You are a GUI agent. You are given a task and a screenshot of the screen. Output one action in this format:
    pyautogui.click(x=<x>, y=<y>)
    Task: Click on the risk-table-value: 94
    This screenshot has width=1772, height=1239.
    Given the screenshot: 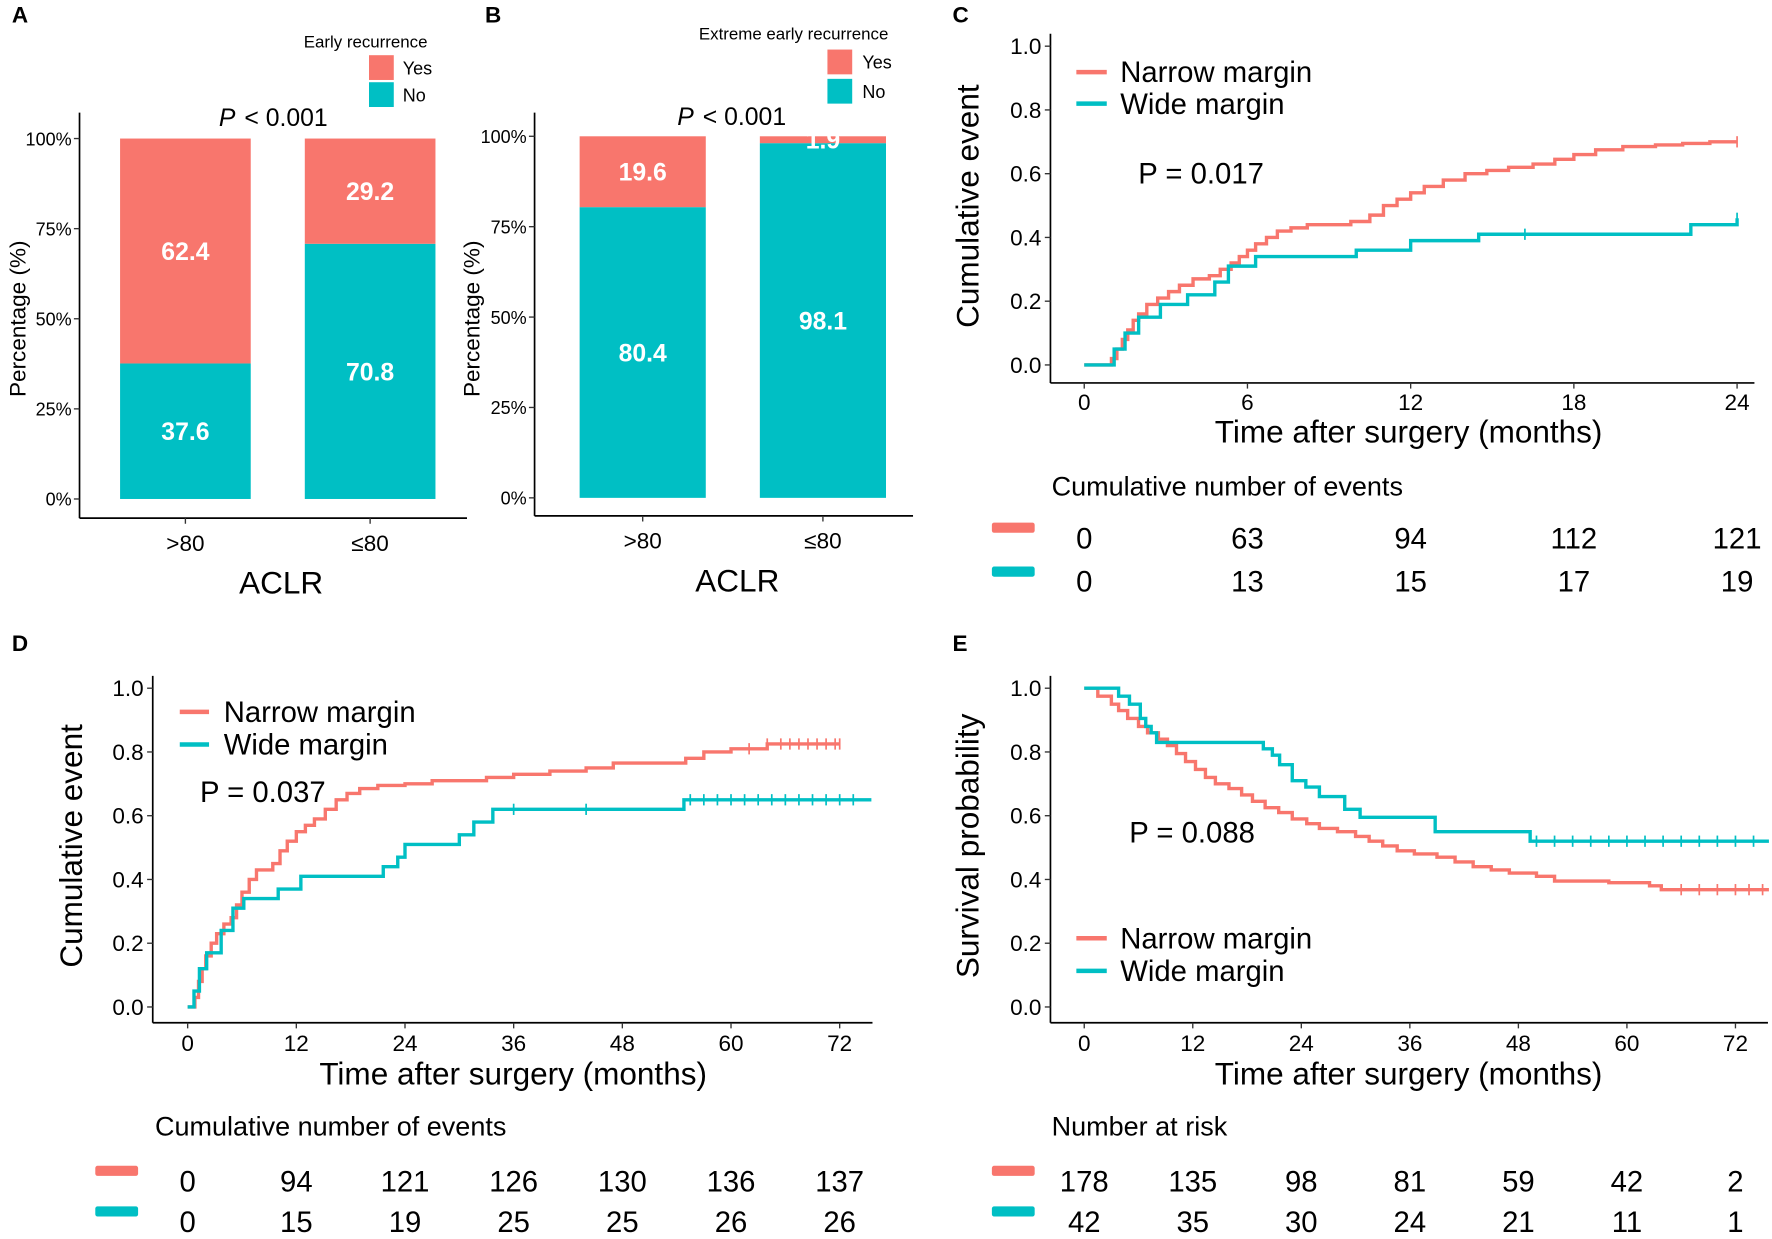 What is the action you would take?
    pyautogui.click(x=296, y=1182)
    